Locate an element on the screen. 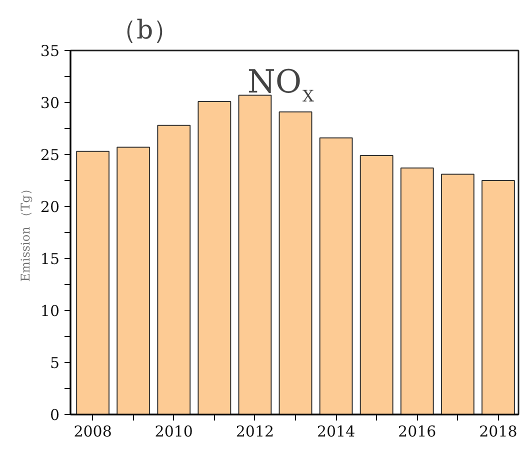 This screenshot has height=459, width=528. y-tick-label: 25 is located at coordinates (50, 155).